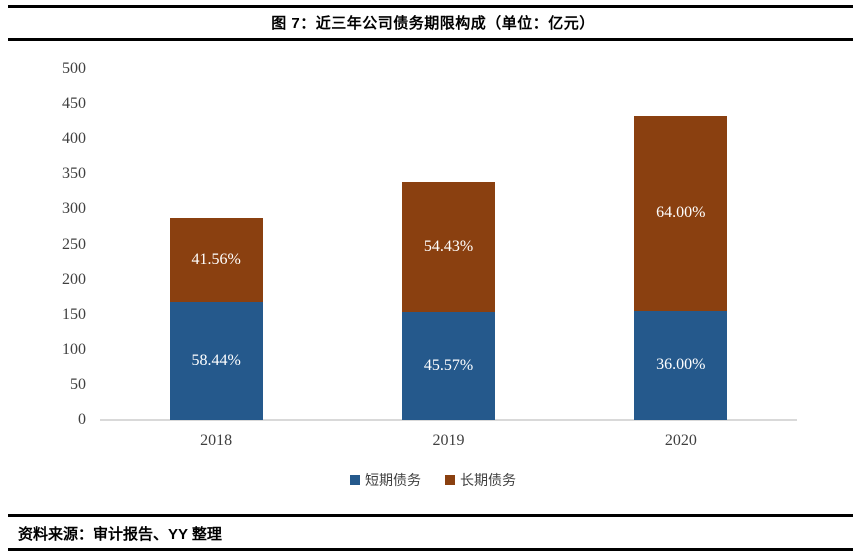 The image size is (866, 557). What do you see at coordinates (74, 174) in the screenshot?
I see `y-axis-tick-label: 350` at bounding box center [74, 174].